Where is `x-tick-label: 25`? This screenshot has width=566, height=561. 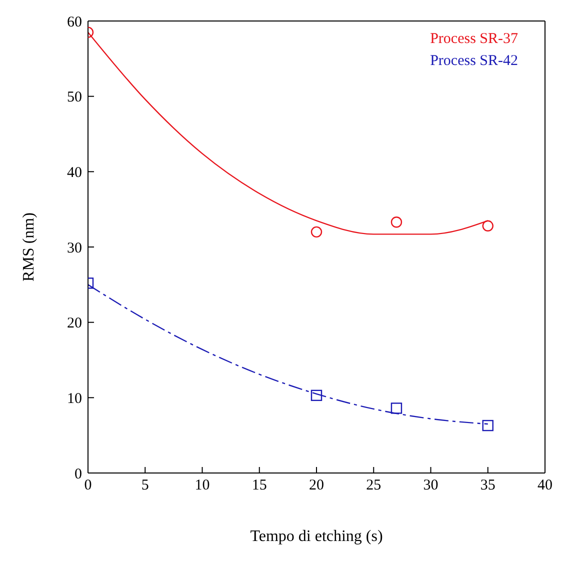 x-tick-label: 25 is located at coordinates (374, 486).